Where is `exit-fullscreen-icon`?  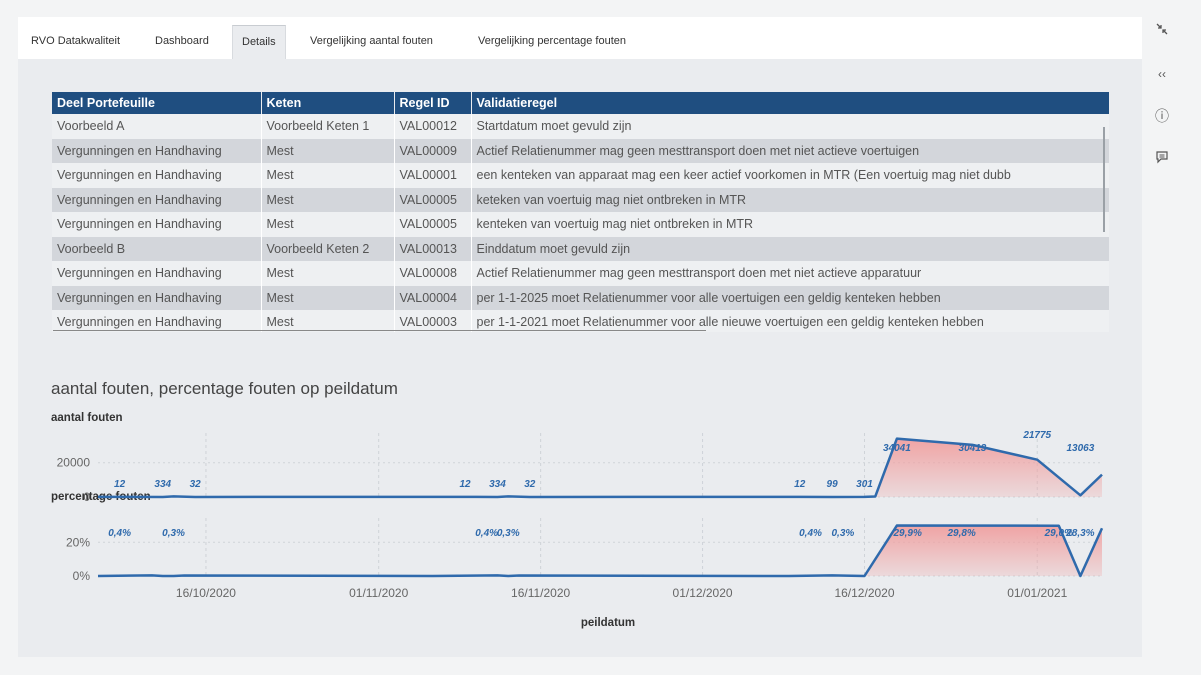 exit-fullscreen-icon is located at coordinates (1162, 30).